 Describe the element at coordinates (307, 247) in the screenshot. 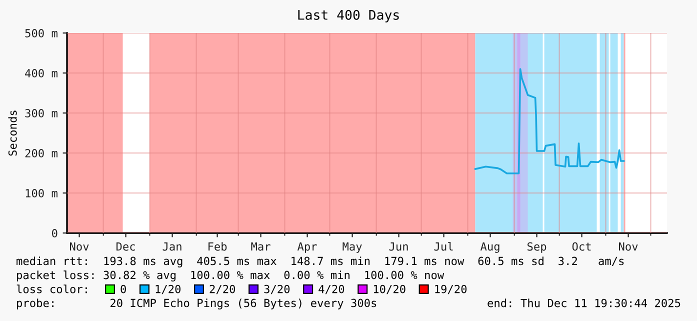

I see `x-tick-label: Apr` at that location.